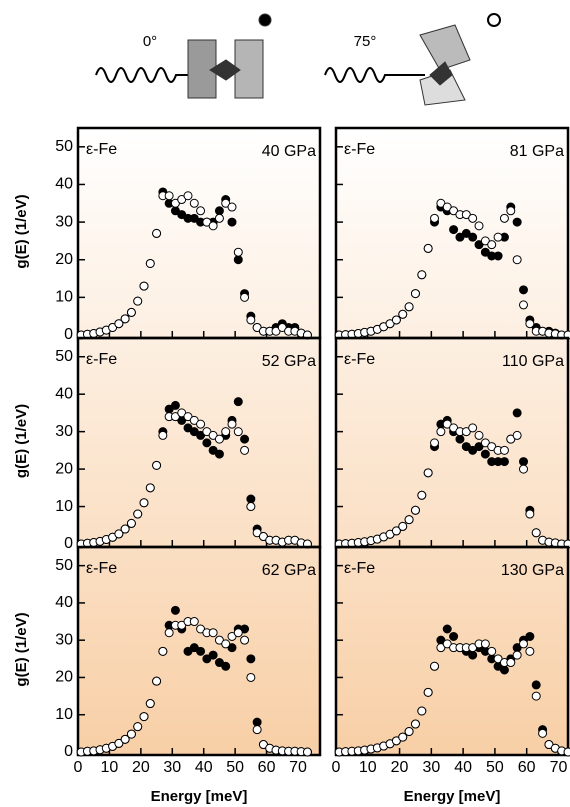  Describe the element at coordinates (445, 47) in the screenshot. I see `anvil` at that location.